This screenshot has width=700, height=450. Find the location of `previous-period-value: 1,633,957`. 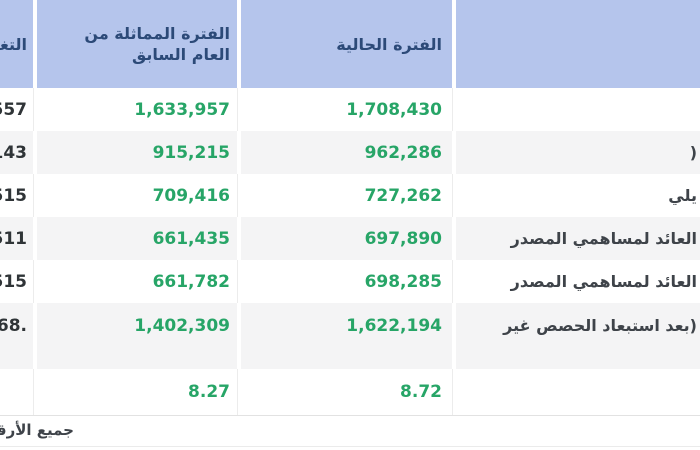

previous-period-value: 1,633,957 is located at coordinates (182, 109).